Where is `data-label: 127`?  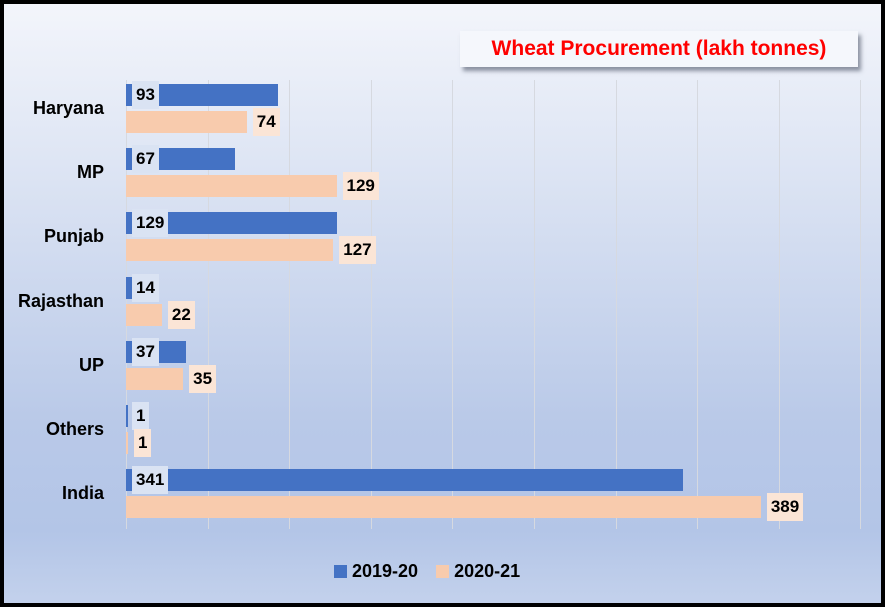 data-label: 127 is located at coordinates (357, 250).